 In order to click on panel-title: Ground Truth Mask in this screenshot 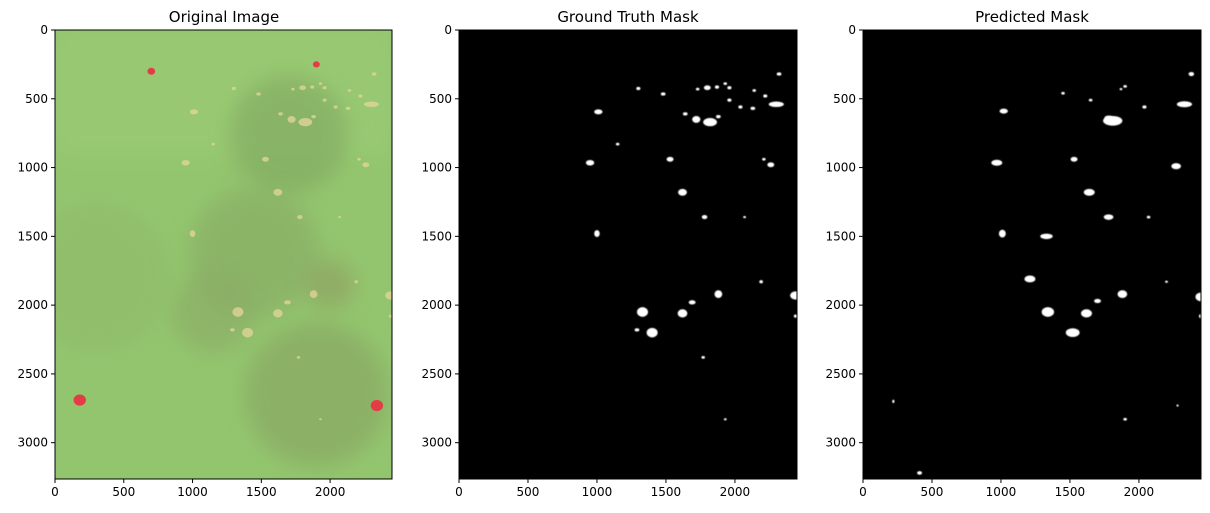, I will do `click(628, 17)`.